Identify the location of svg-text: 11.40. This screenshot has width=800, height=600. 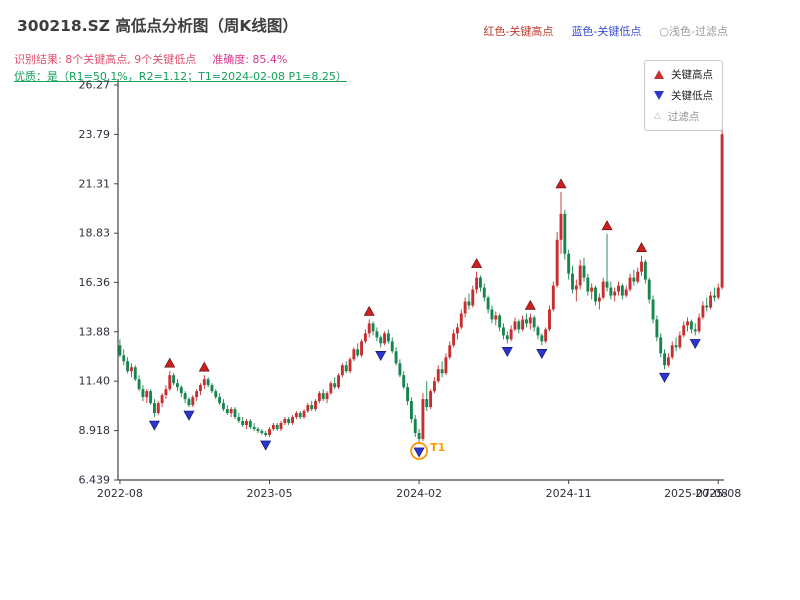
(95, 381).